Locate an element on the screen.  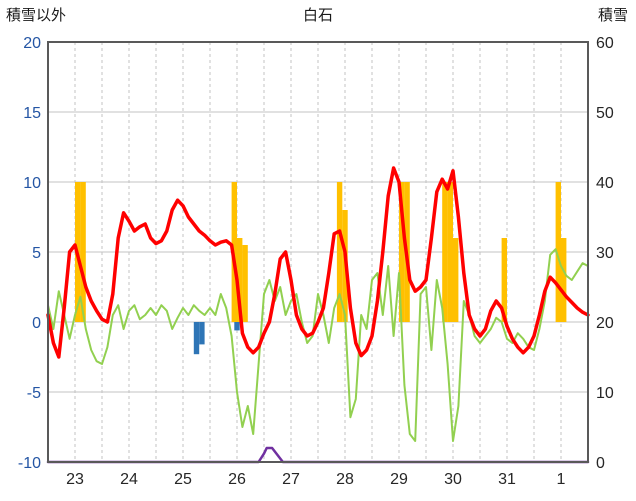
x-axis-tick: 30 is located at coordinates (453, 479).